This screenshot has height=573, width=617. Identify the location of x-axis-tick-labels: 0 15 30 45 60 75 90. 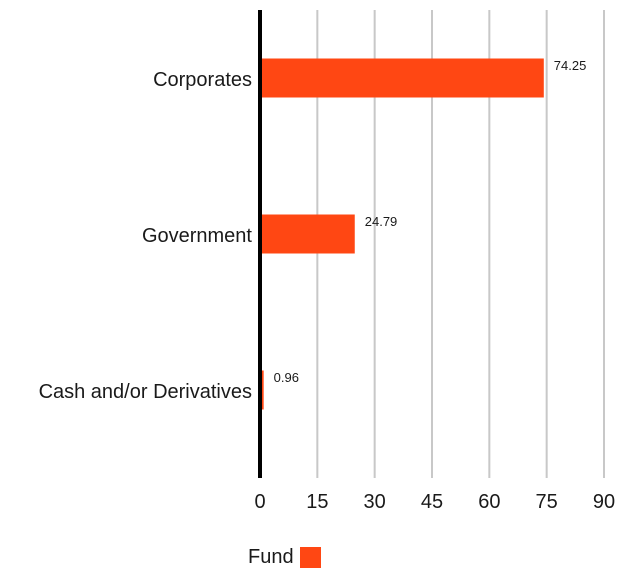
(434, 502).